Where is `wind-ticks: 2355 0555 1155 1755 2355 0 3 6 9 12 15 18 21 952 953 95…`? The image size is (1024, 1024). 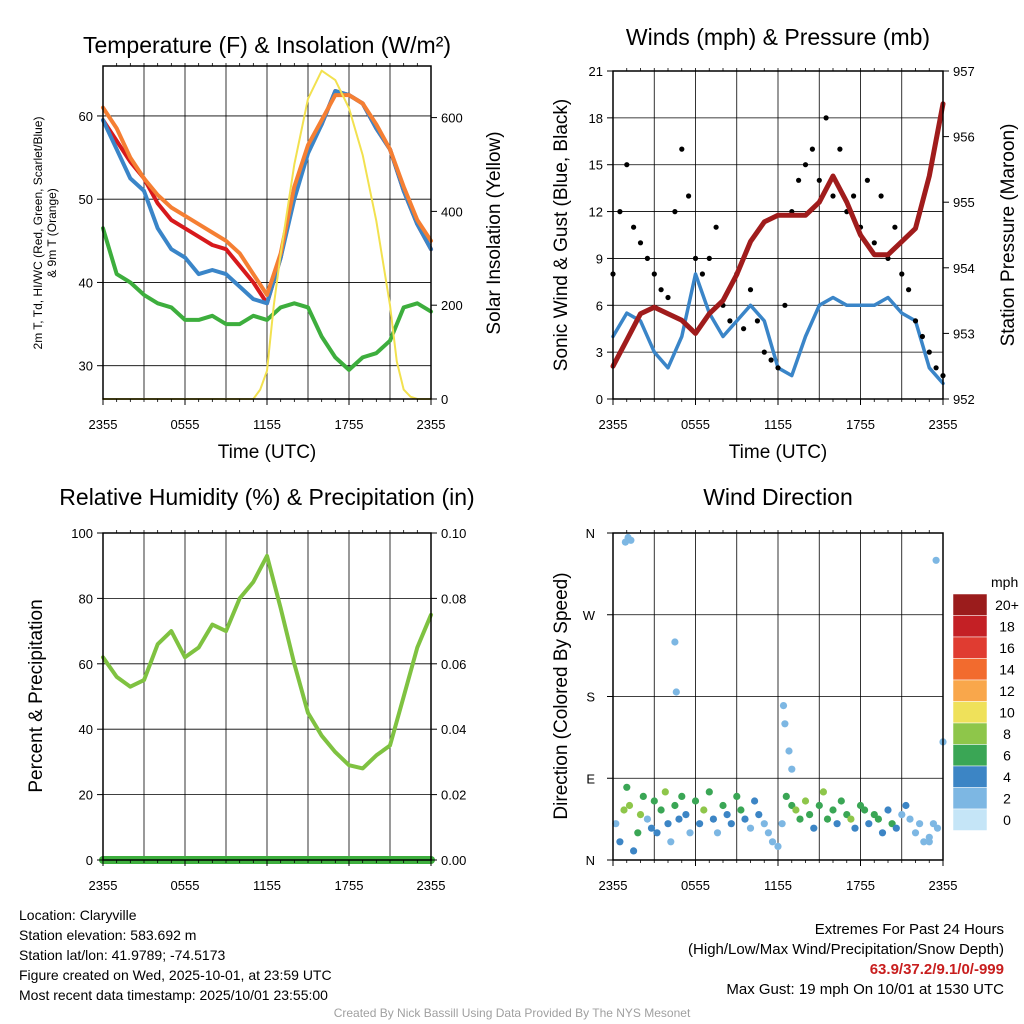 wind-ticks: 2355 0555 1155 1755 2355 0 3 6 9 12 15 18 21 952 953 95… is located at coordinates (782, 248).